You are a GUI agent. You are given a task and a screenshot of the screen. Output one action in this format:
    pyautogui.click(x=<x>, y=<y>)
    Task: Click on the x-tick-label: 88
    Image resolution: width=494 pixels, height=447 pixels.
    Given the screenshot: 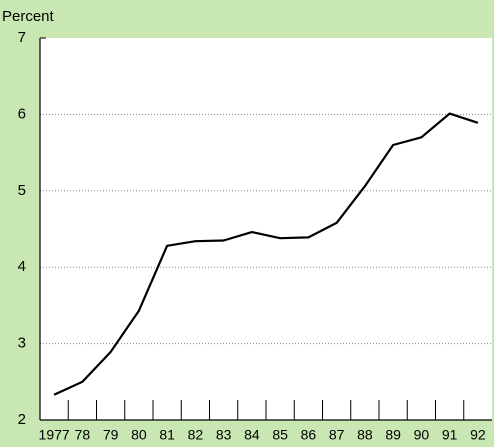 What is the action you would take?
    pyautogui.click(x=365, y=435)
    